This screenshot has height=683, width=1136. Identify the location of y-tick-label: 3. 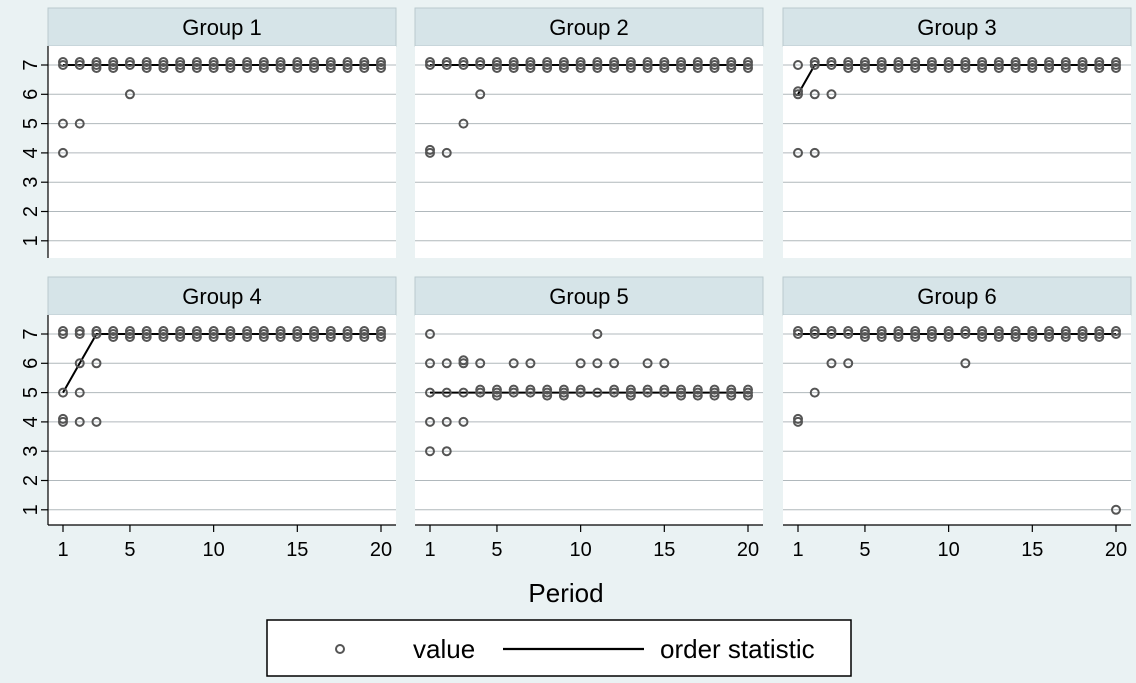
(31, 182).